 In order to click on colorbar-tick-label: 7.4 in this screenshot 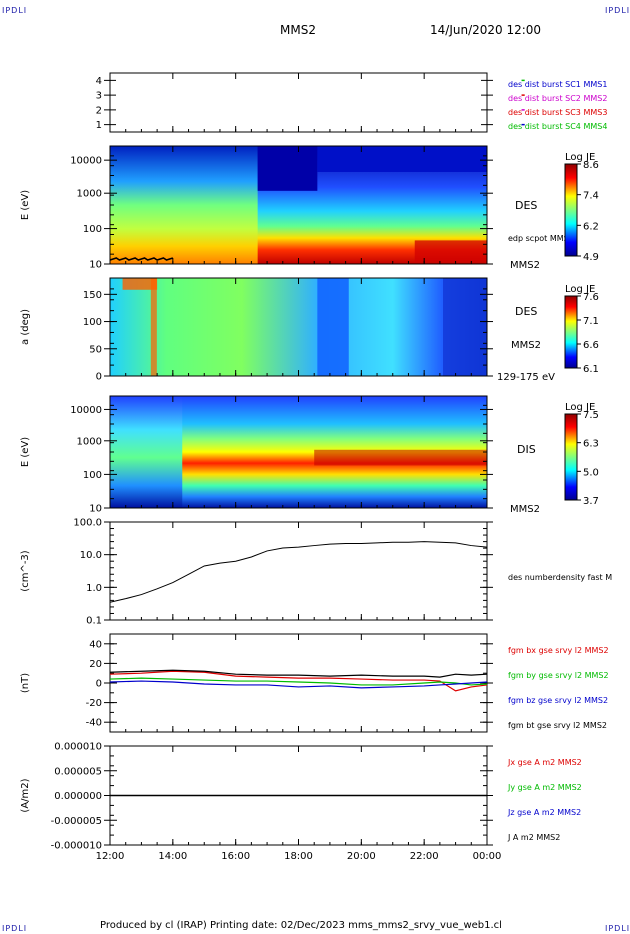, I will do `click(591, 196)`.